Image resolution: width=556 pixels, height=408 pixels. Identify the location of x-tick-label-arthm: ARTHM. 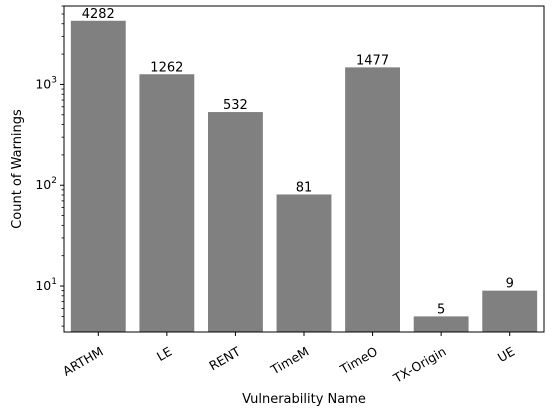
(83, 361).